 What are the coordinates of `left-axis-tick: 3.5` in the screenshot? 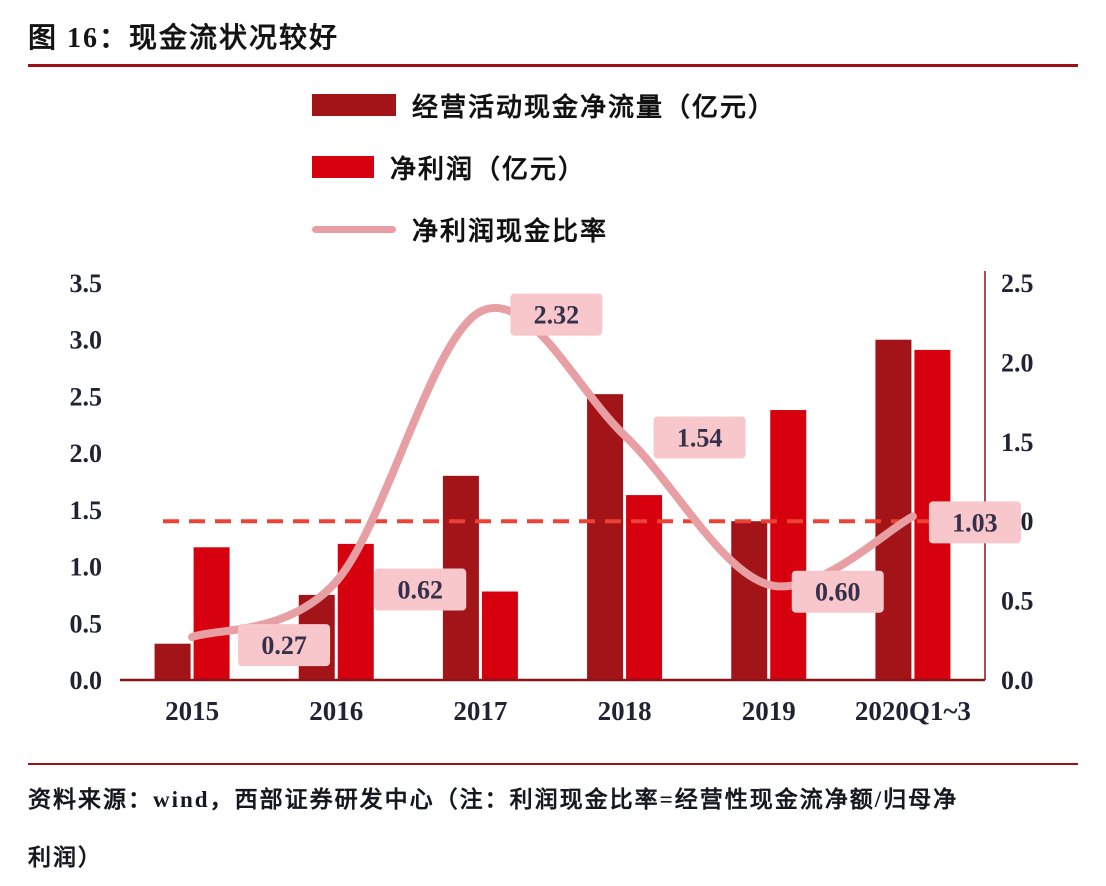 It's located at (86, 283).